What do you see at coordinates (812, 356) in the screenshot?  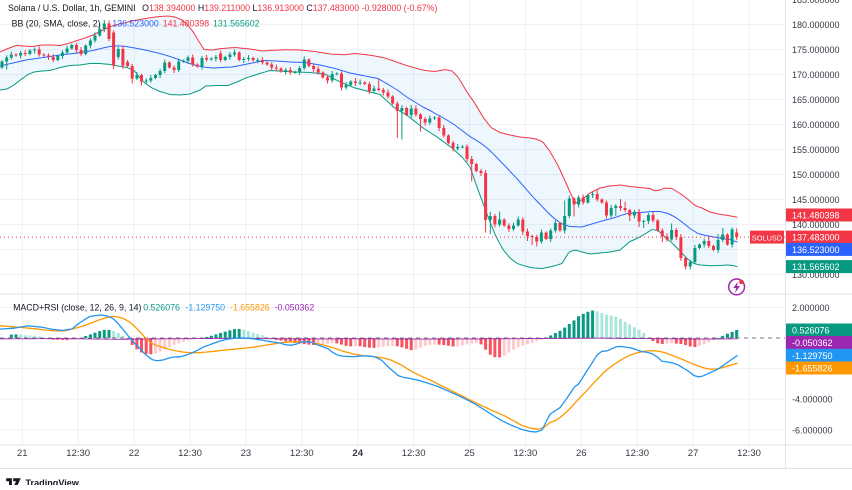 I see `svg-text: -1.129750` at bounding box center [812, 356].